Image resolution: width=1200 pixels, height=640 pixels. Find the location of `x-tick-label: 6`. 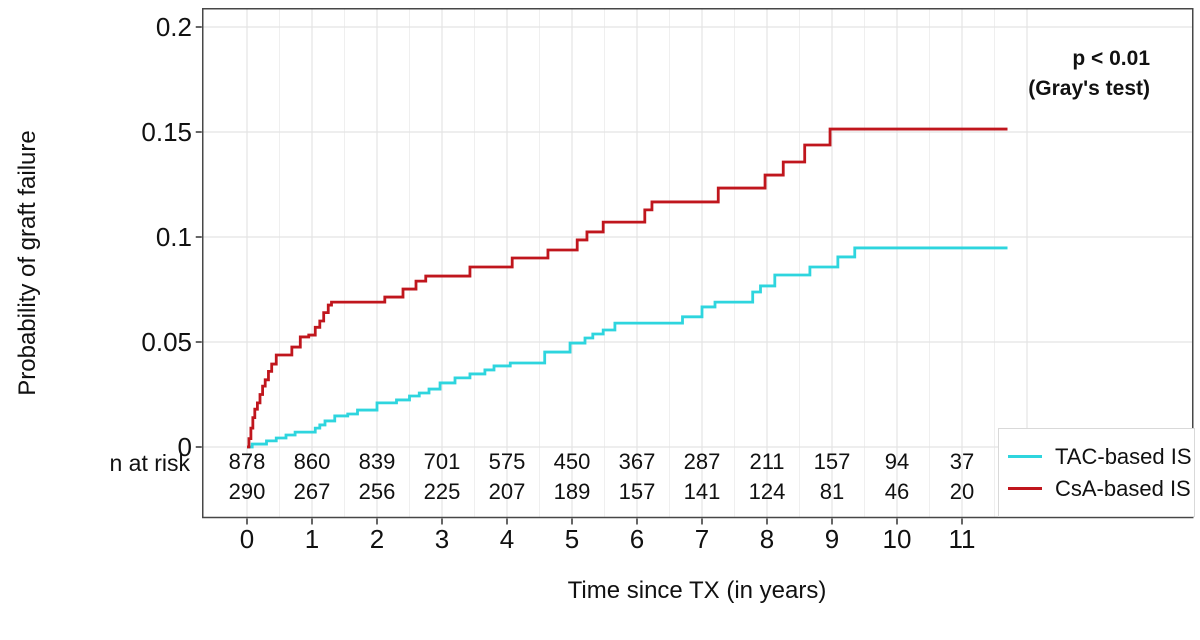

x-tick-label: 6 is located at coordinates (637, 539).